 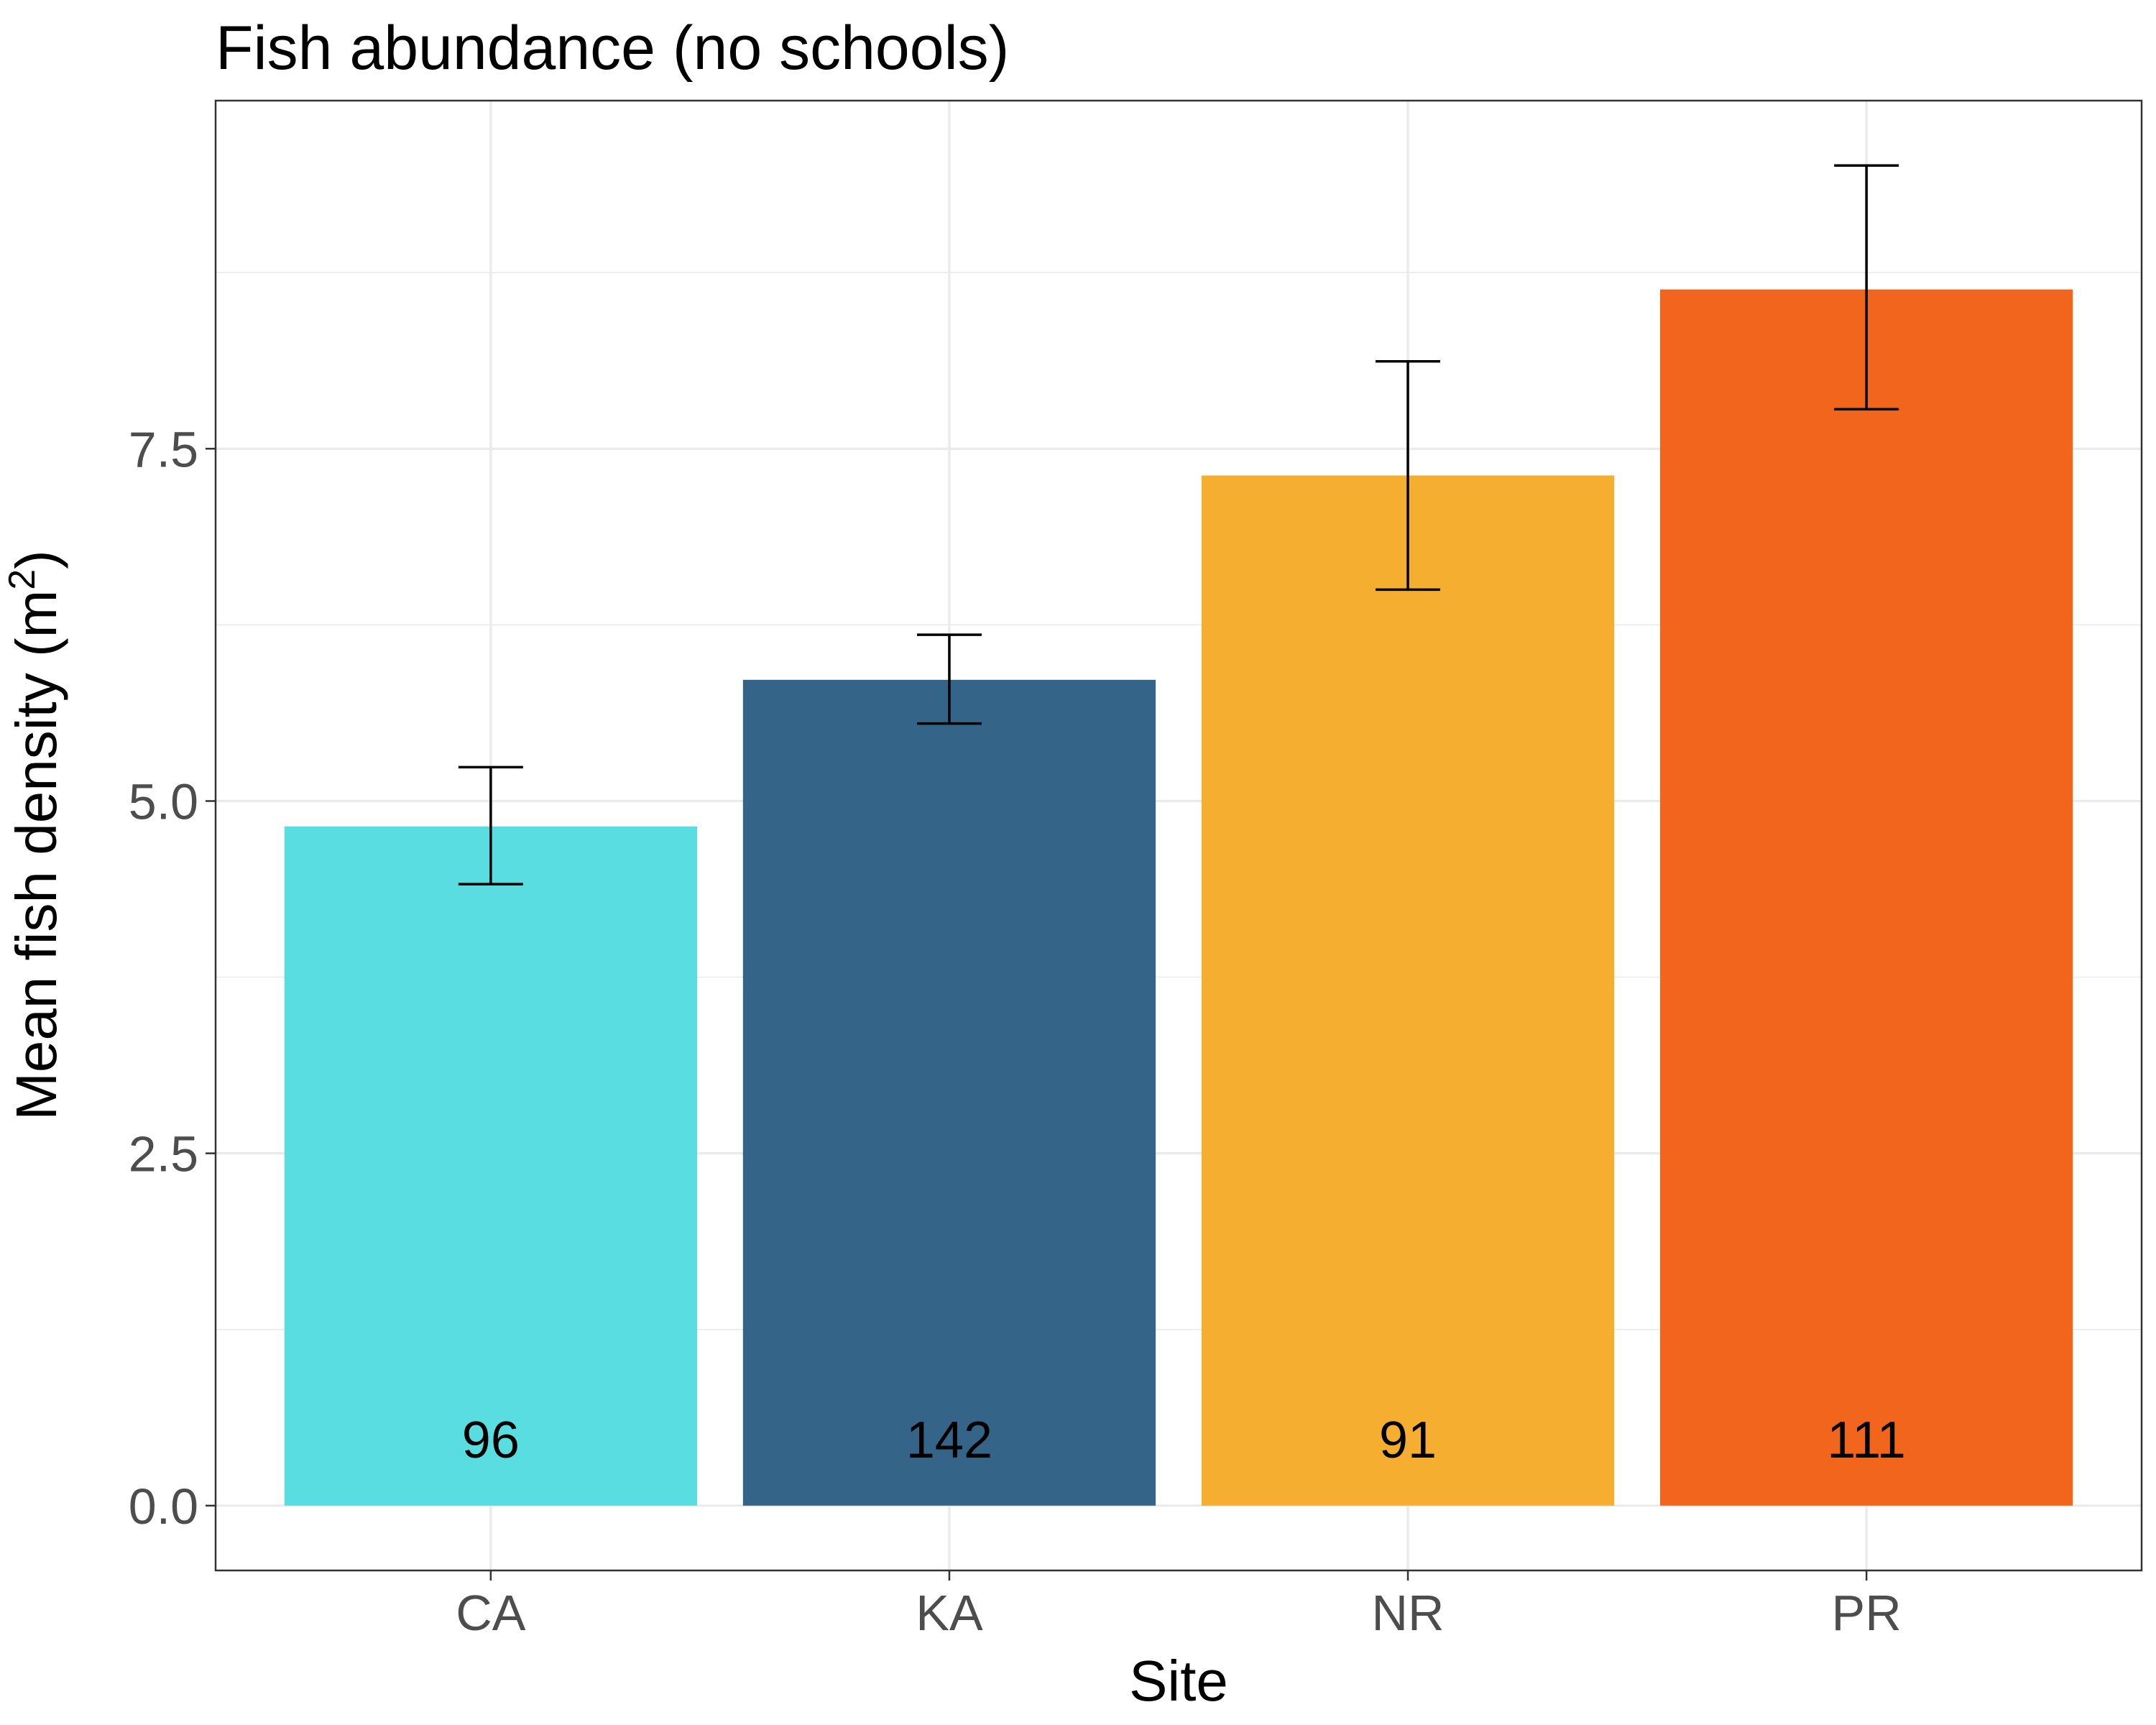 I want to click on x-tick-label-ka: KA, so click(x=950, y=1613).